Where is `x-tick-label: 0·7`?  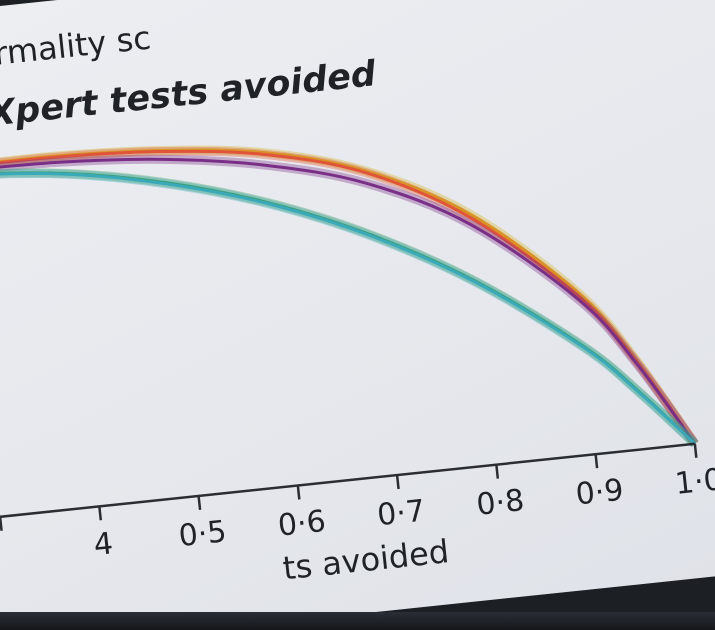 x-tick-label: 0·7 is located at coordinates (401, 513).